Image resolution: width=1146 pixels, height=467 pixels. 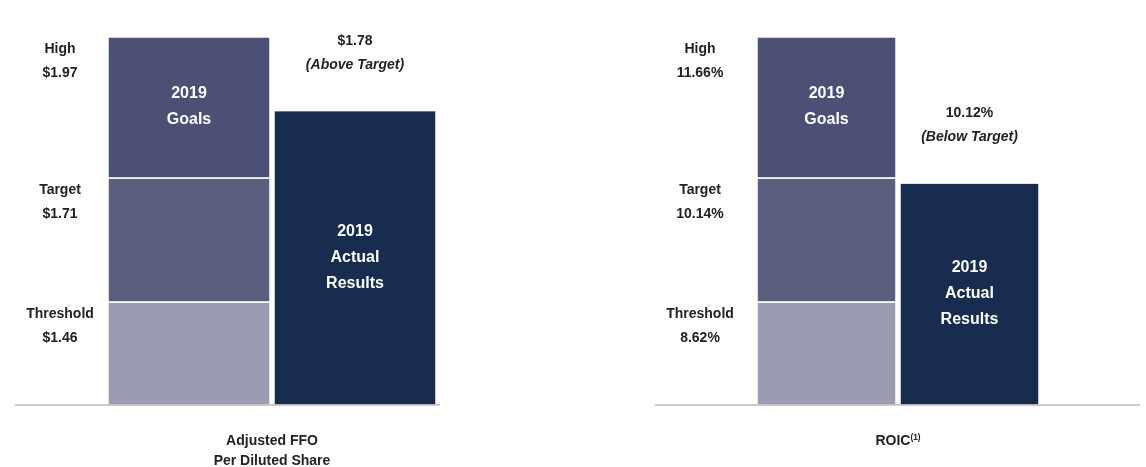 I want to click on annotation: 8.62%, so click(x=700, y=336).